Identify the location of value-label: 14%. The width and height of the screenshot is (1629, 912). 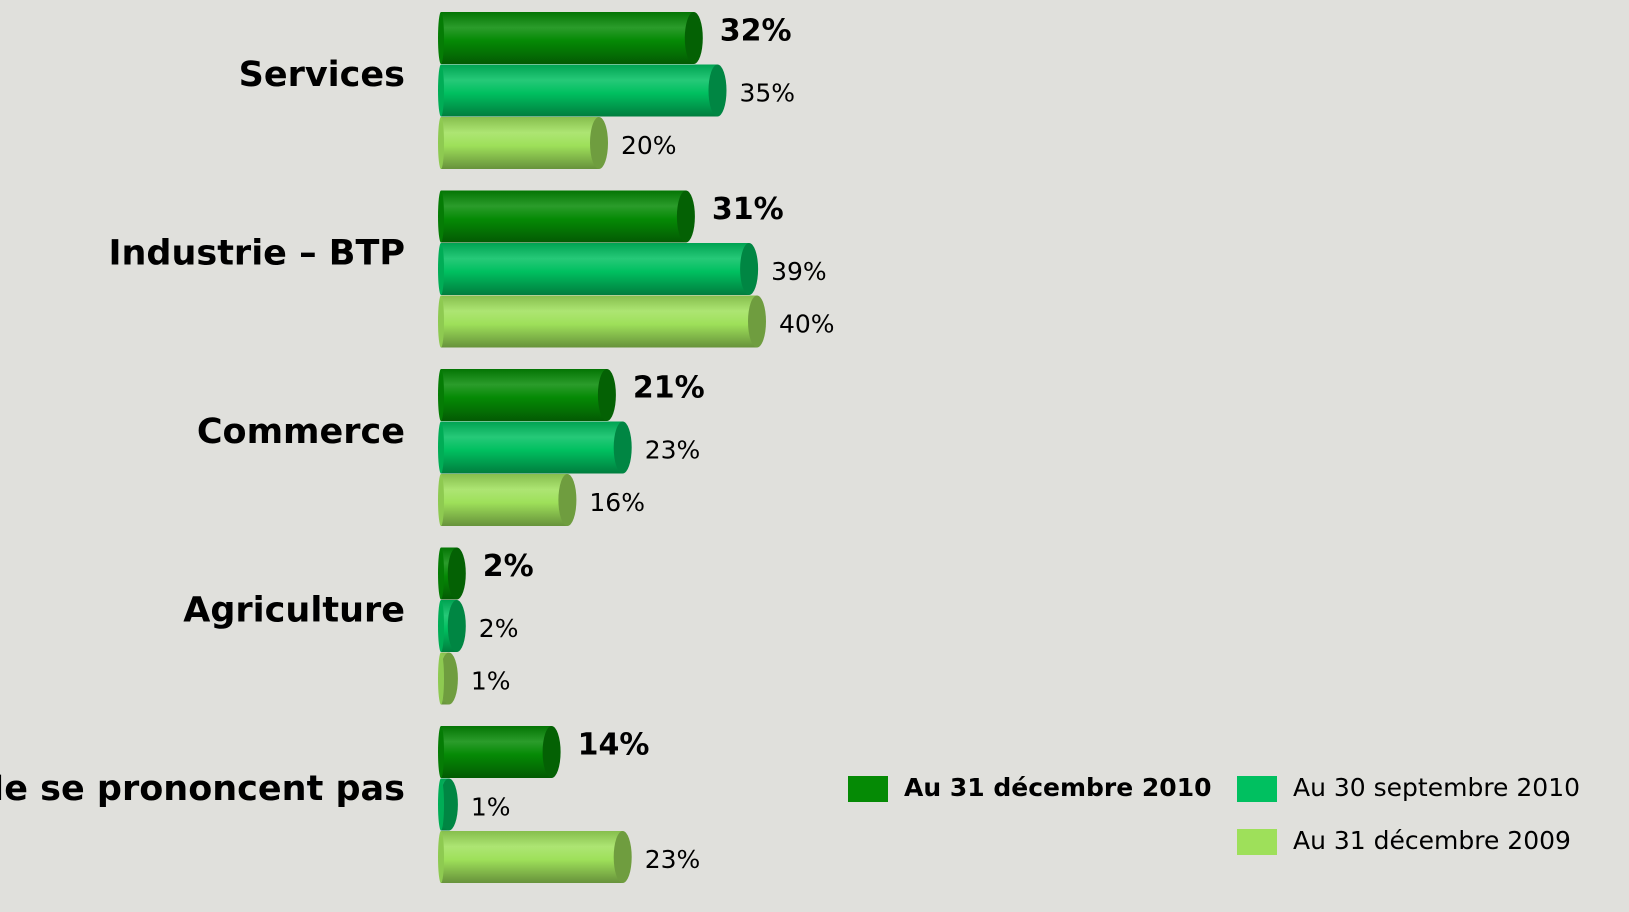
(614, 745).